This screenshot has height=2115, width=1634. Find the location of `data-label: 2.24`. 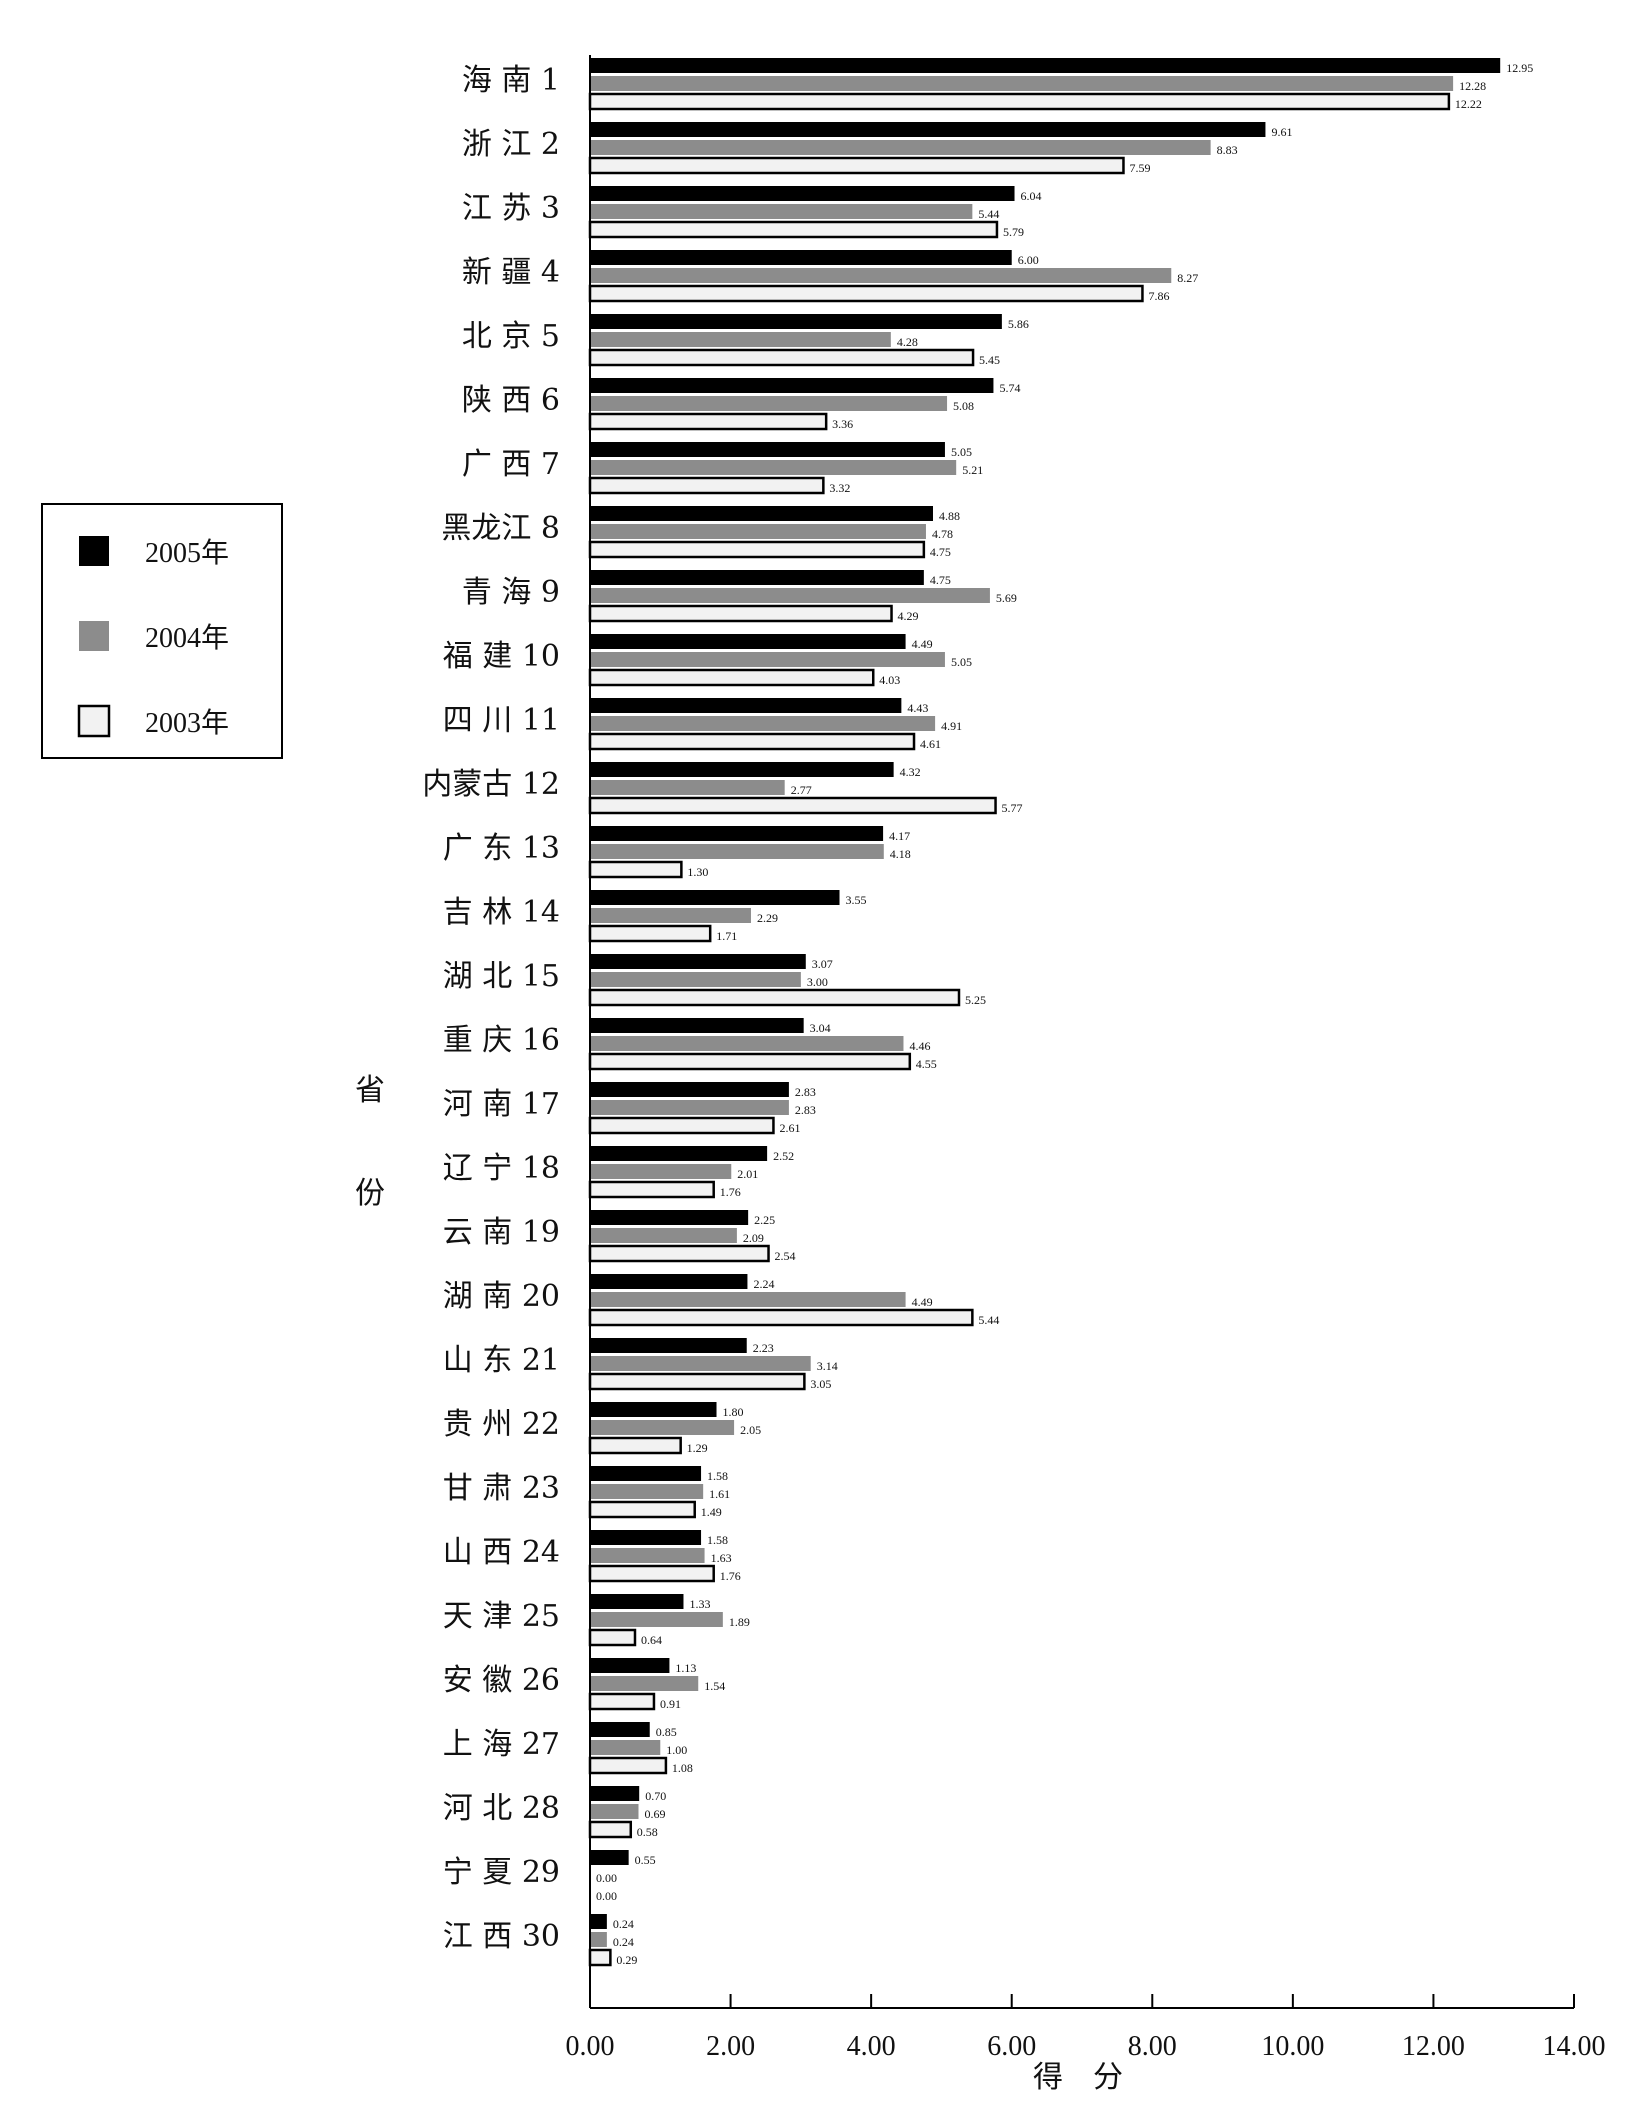

data-label: 2.24 is located at coordinates (763, 1284).